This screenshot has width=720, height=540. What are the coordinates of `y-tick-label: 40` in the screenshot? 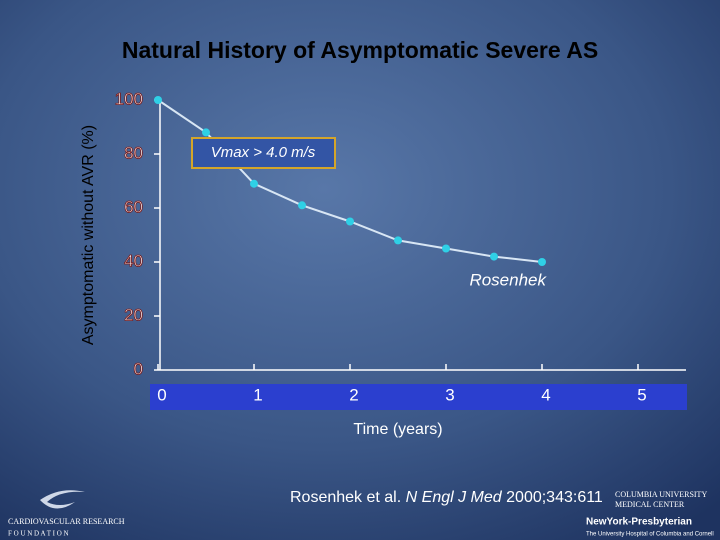 It's located at (133, 260).